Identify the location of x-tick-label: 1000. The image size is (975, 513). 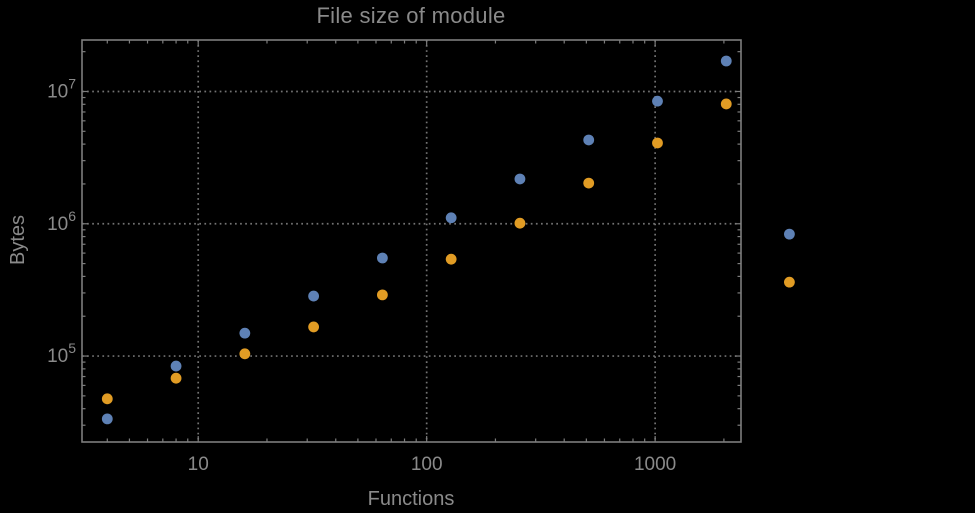
(655, 464).